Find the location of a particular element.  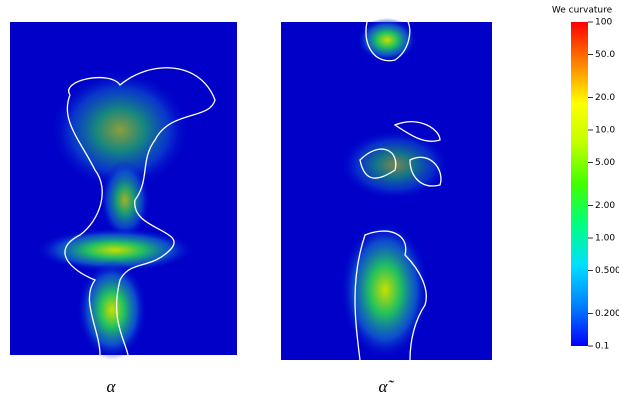

panel-label: α is located at coordinates (112, 386).